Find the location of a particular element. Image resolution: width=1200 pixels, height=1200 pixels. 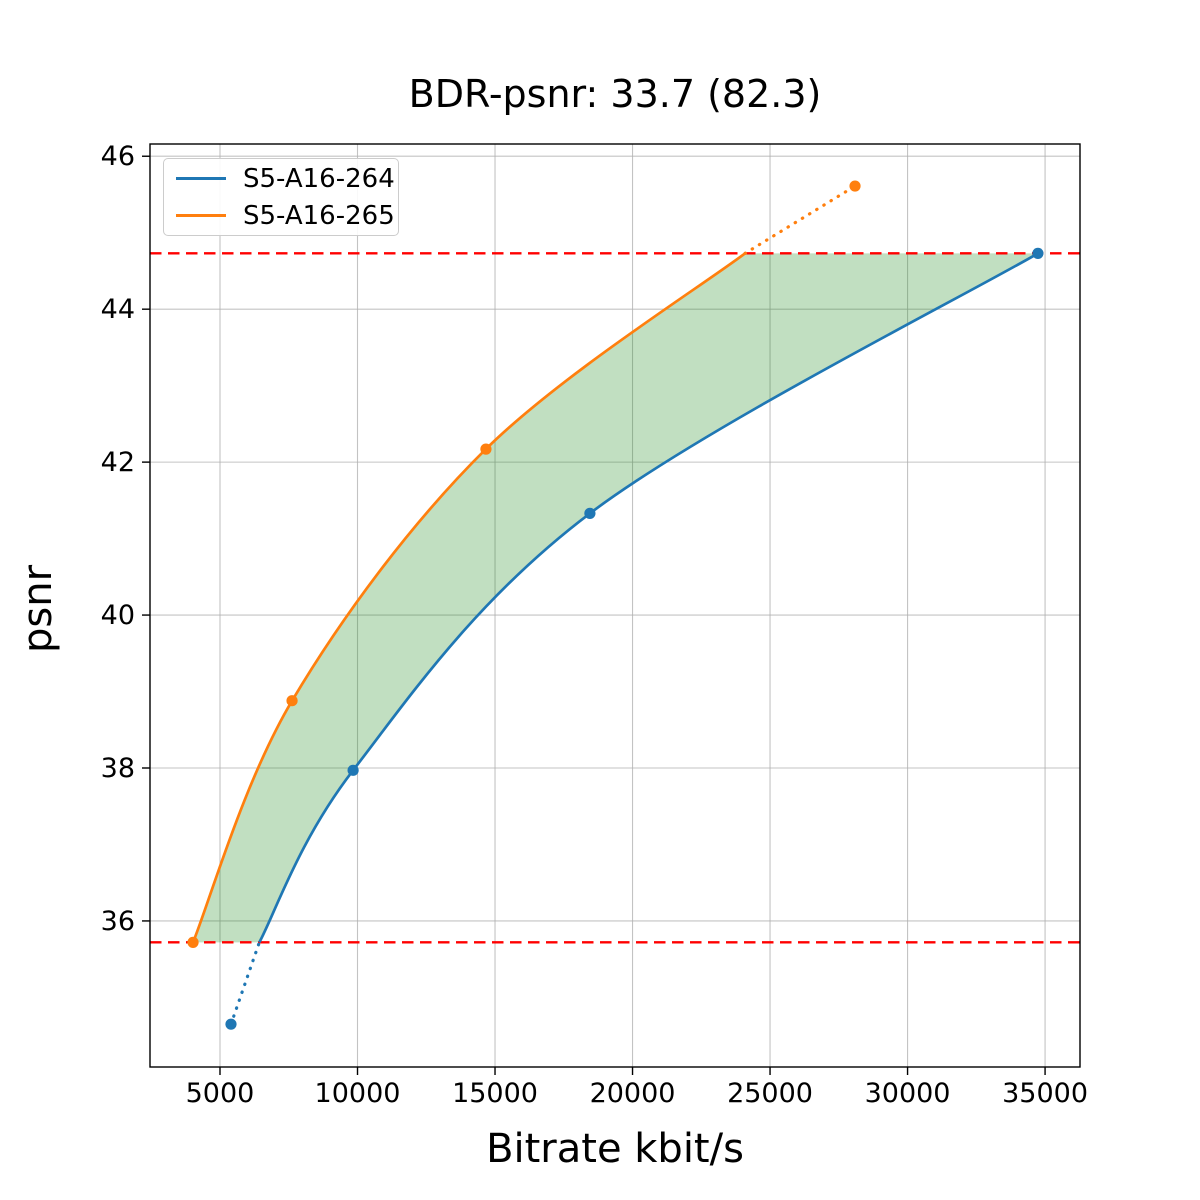

chart-title: BDR-psnr: 33.7 (82.3) is located at coordinates (615, 94).